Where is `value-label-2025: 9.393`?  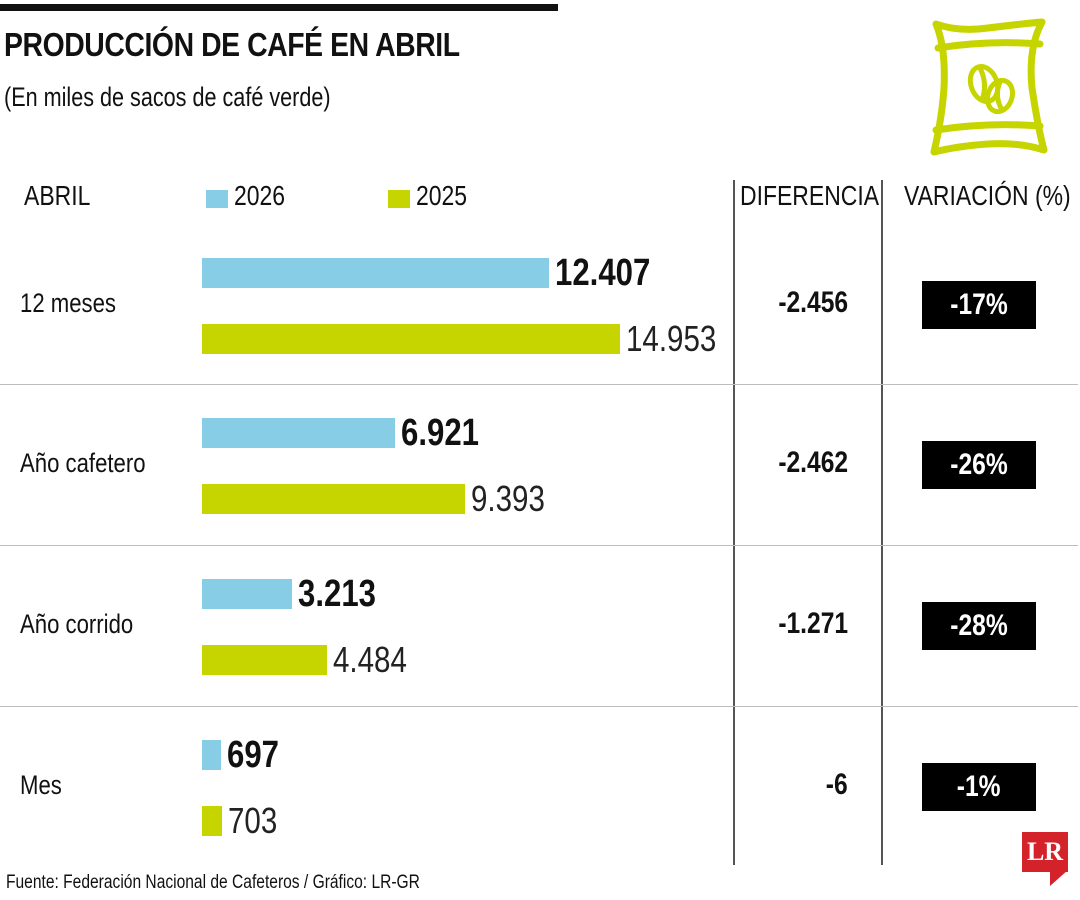
value-label-2025: 9.393 is located at coordinates (508, 498).